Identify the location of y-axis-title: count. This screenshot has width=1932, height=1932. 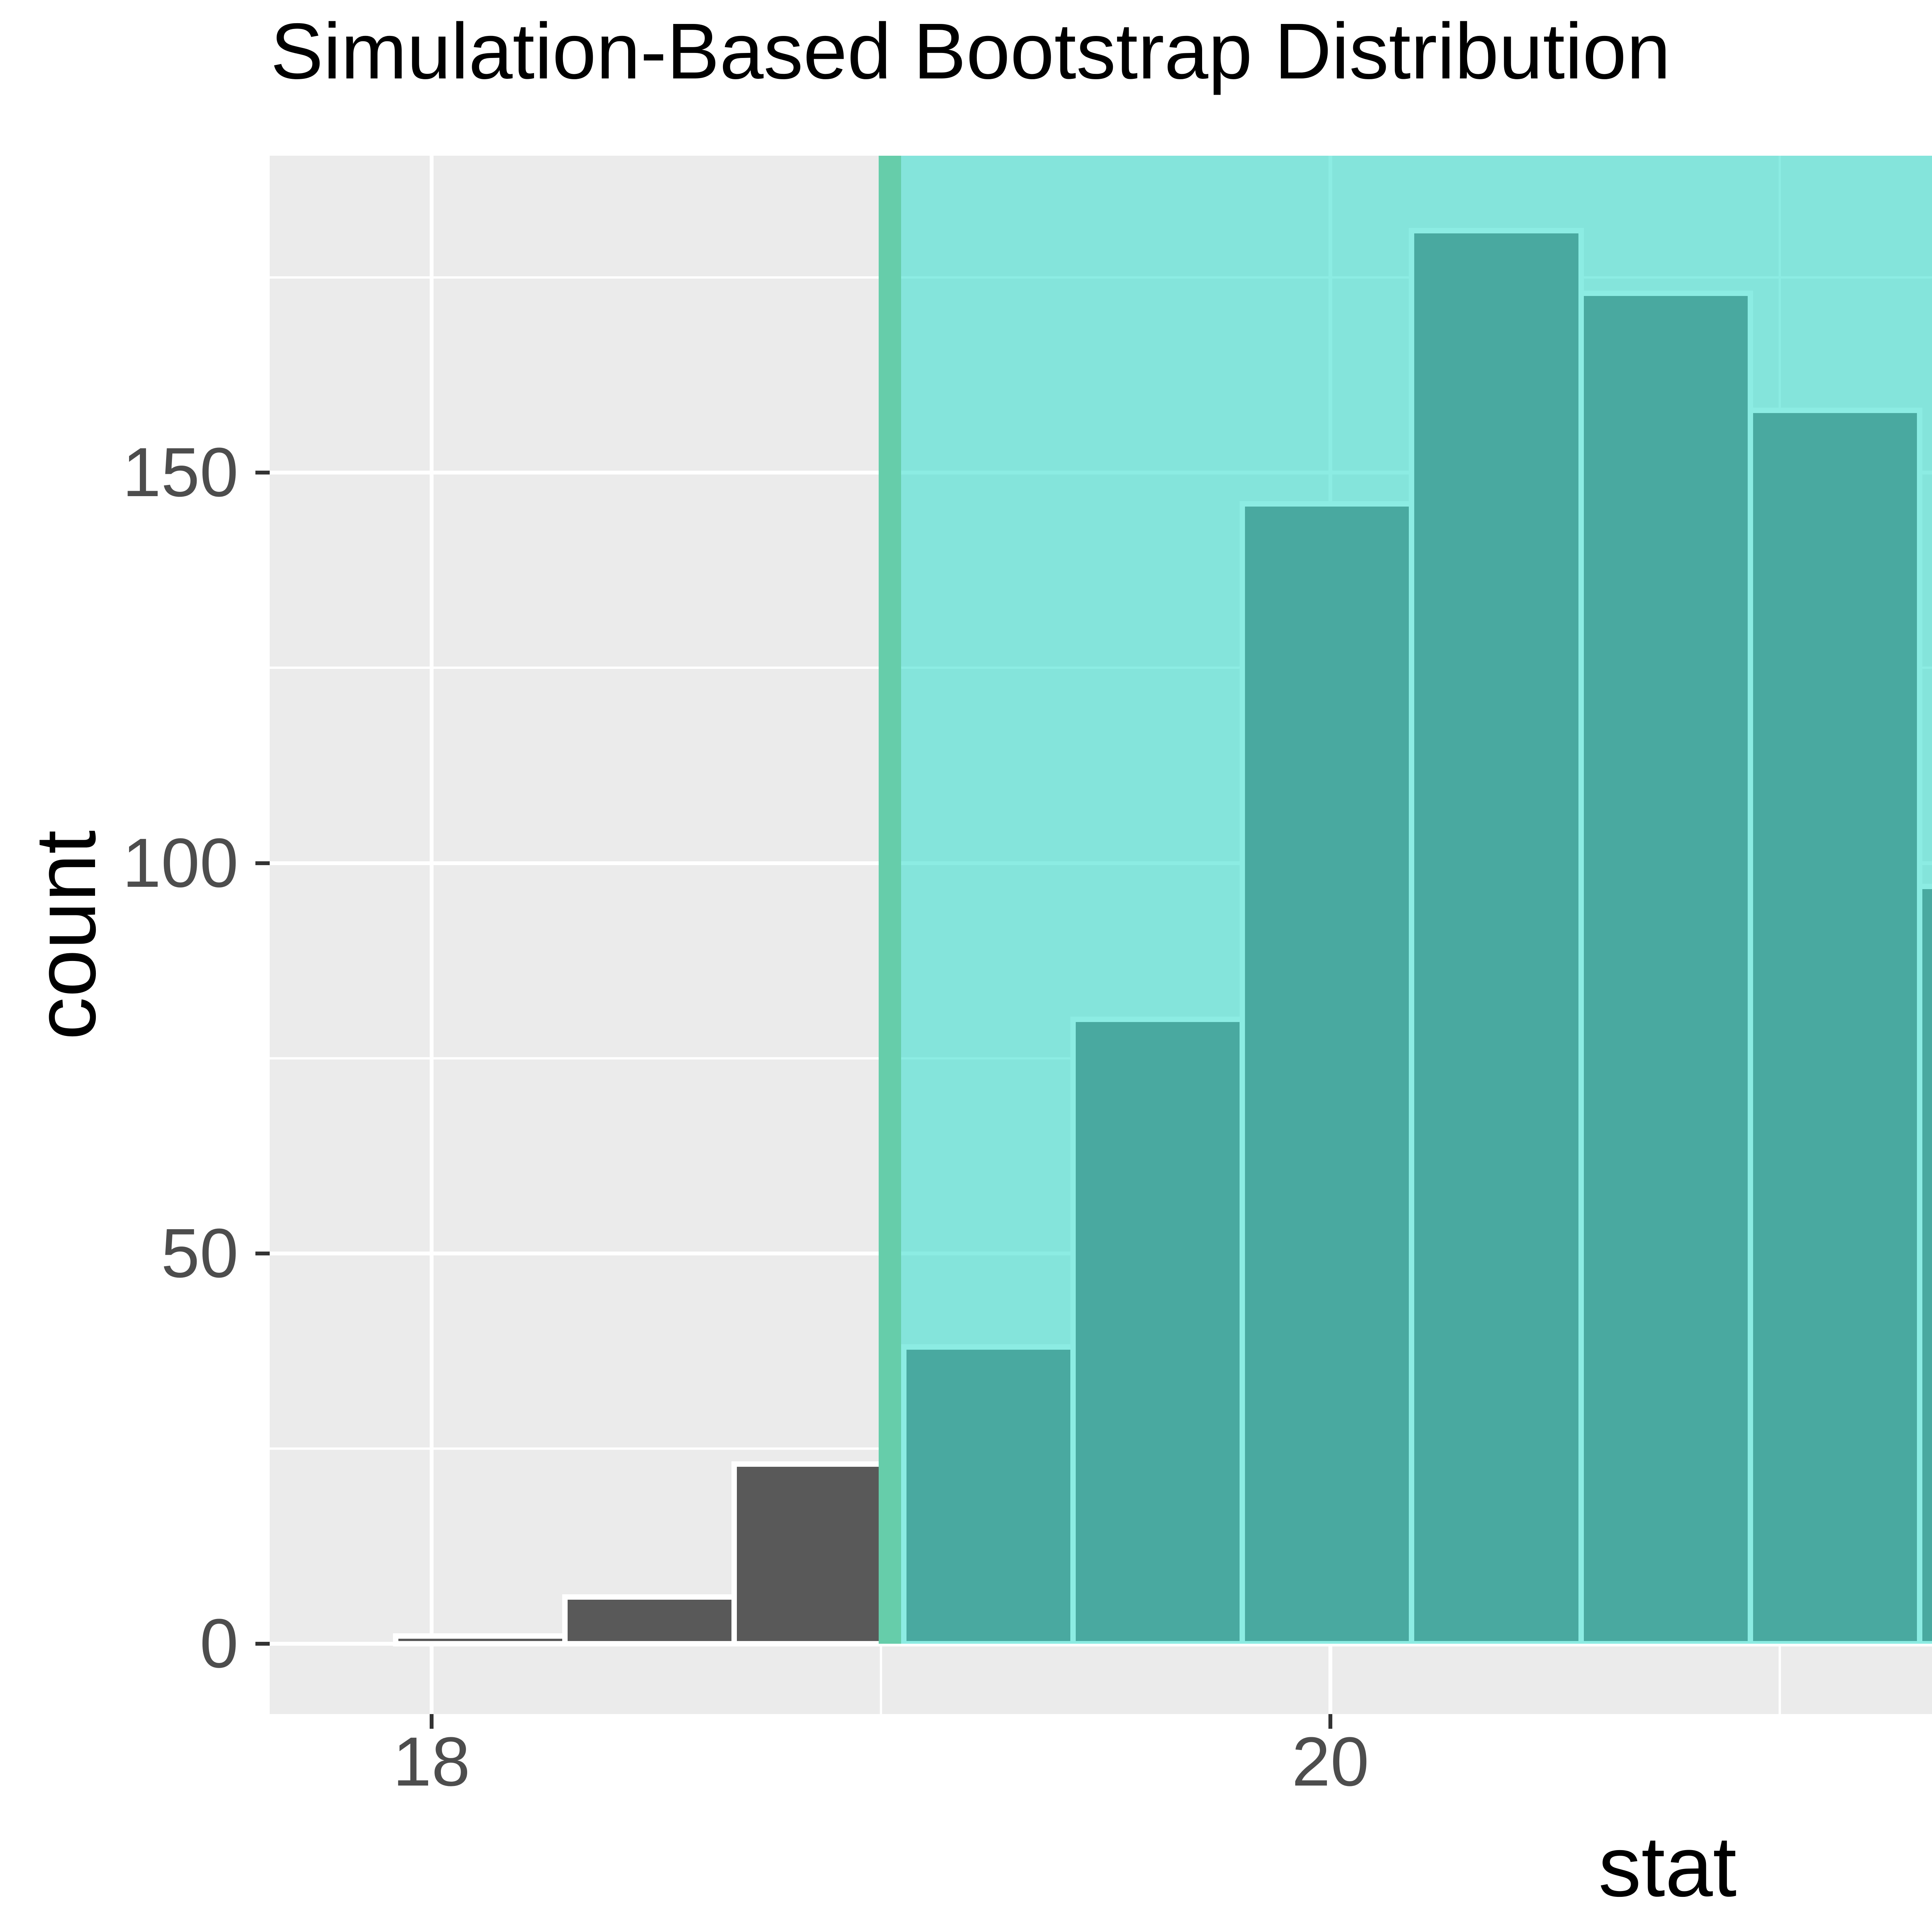
(66, 935).